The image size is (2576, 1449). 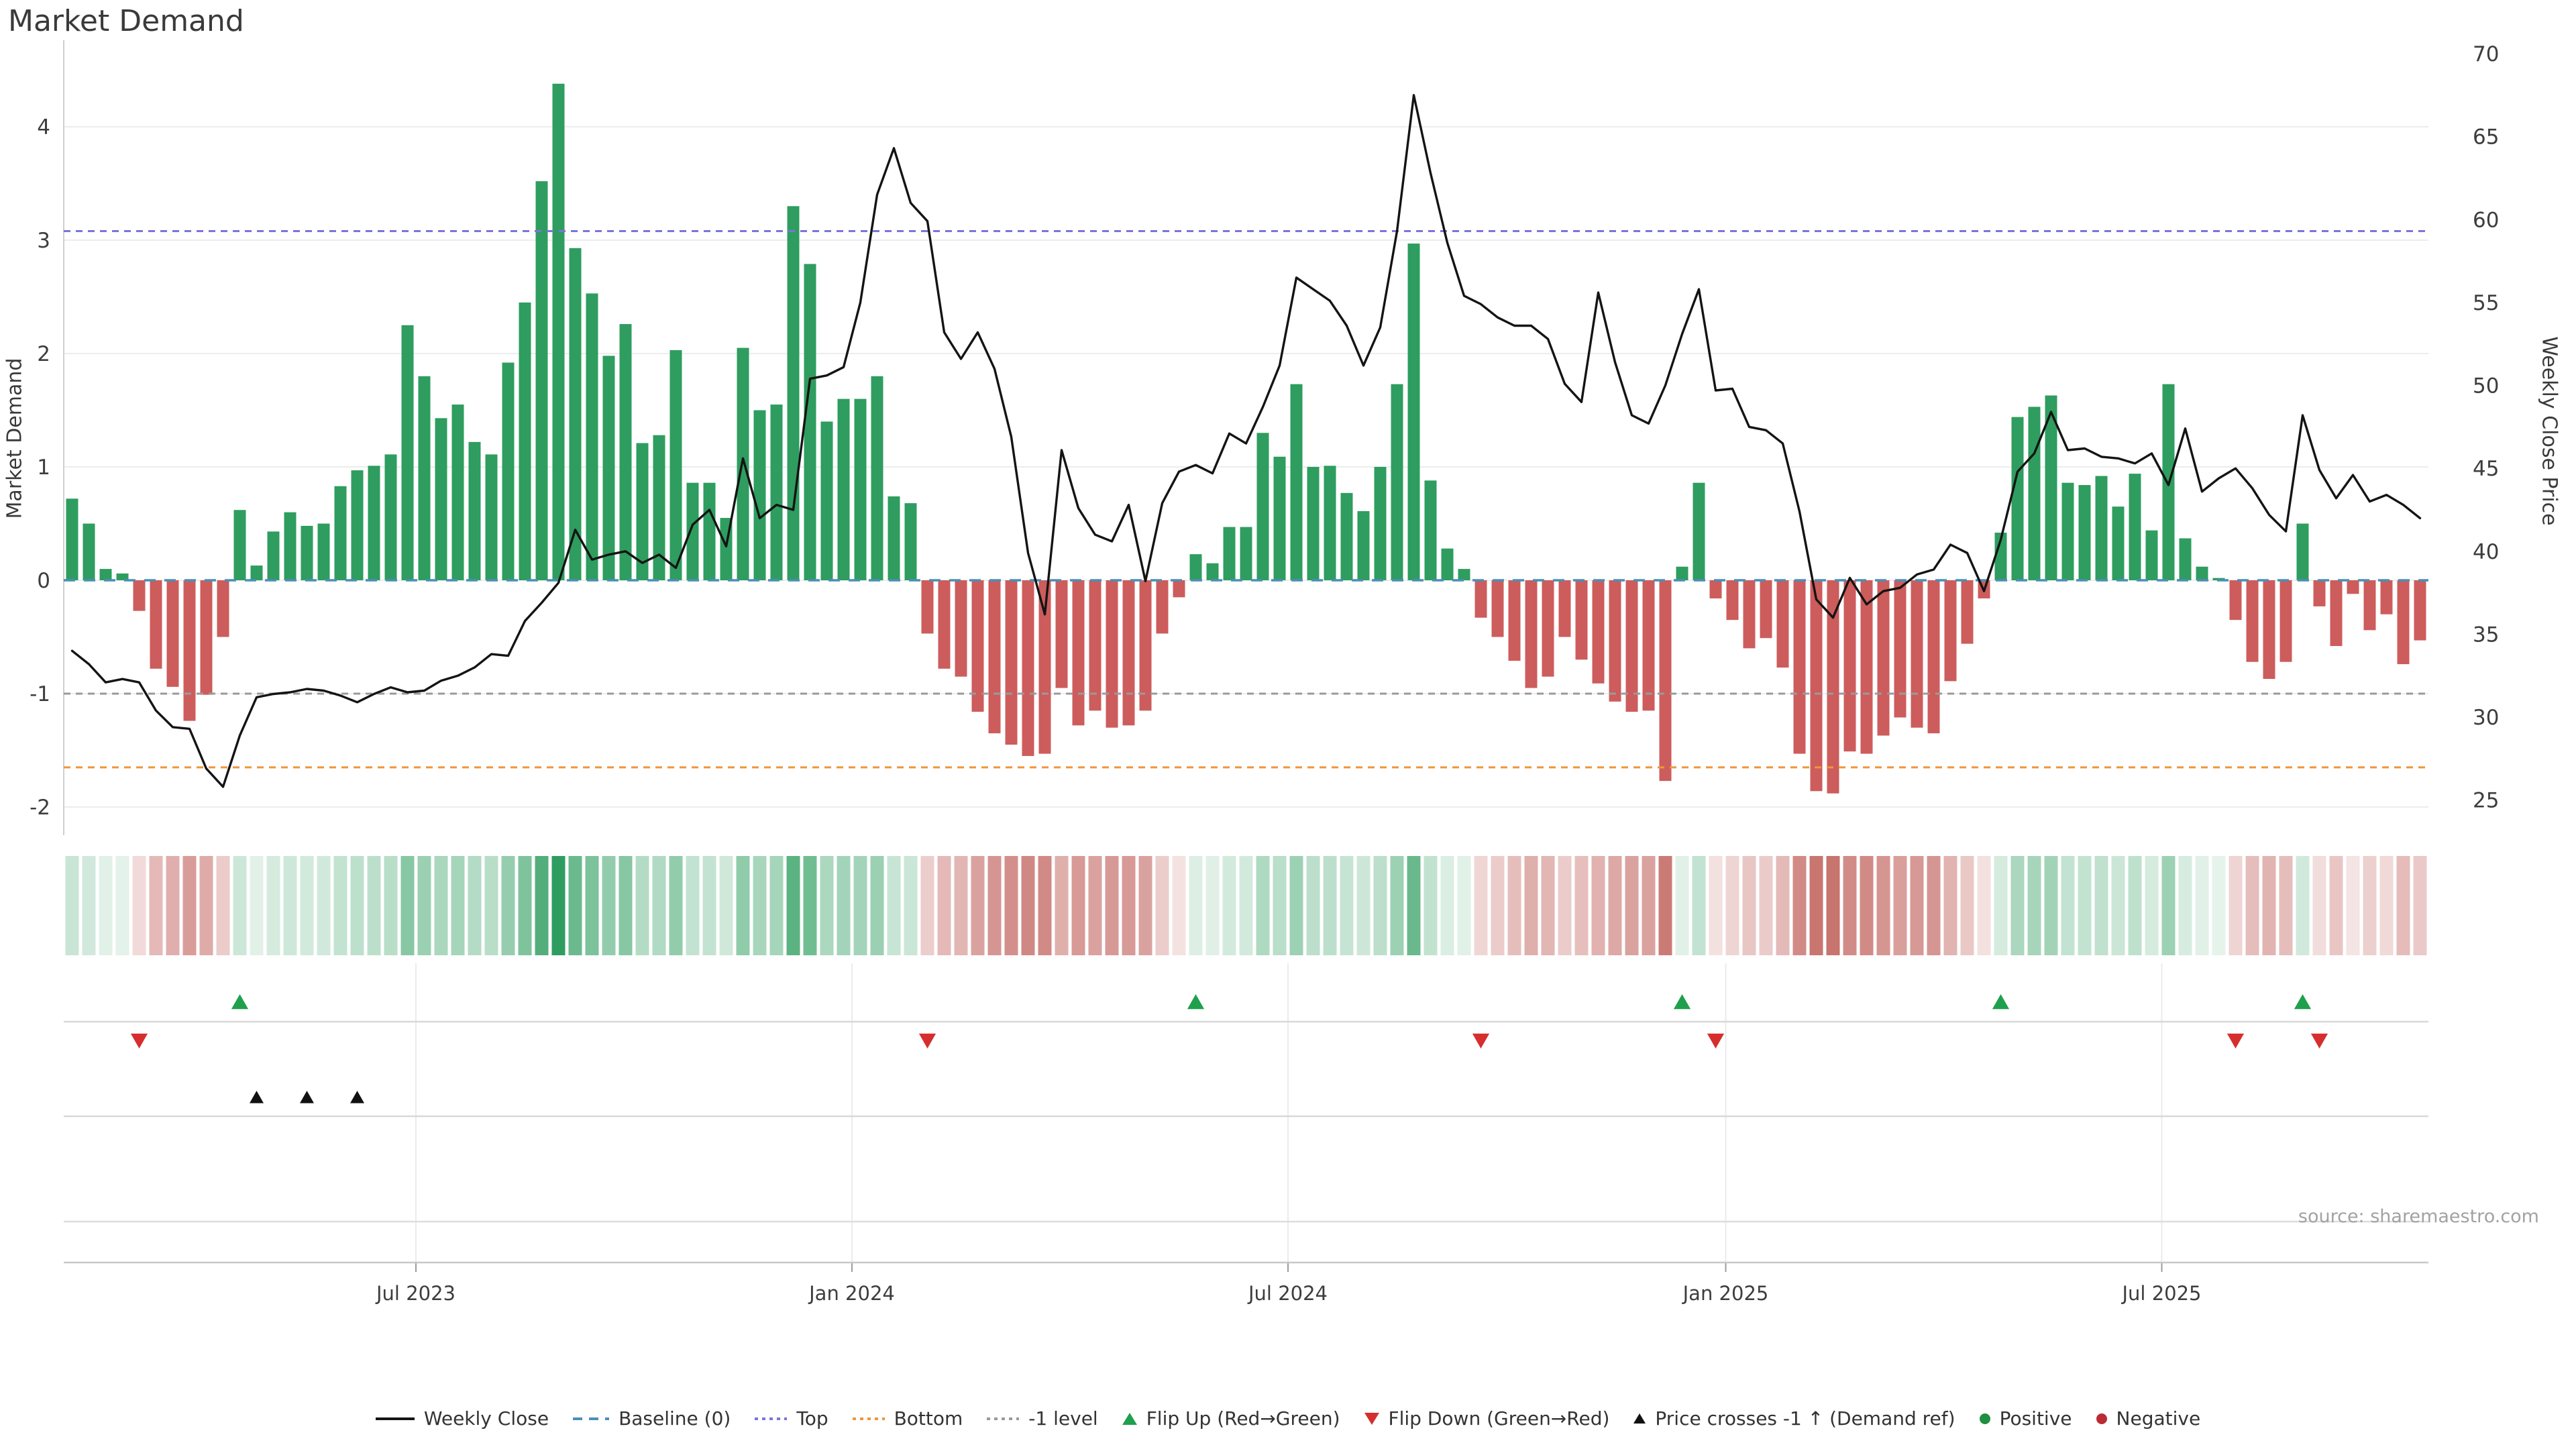 I want to click on legend-item-flip-up: Flip Up (Red→Green), so click(x=1231, y=1418).